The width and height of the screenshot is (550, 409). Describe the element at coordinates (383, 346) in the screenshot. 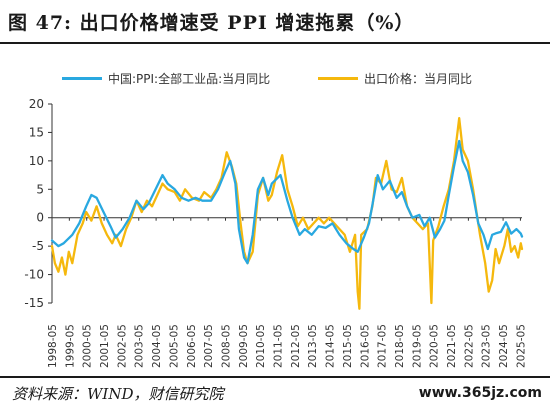

I see `x-tick-label: 2017-05` at that location.